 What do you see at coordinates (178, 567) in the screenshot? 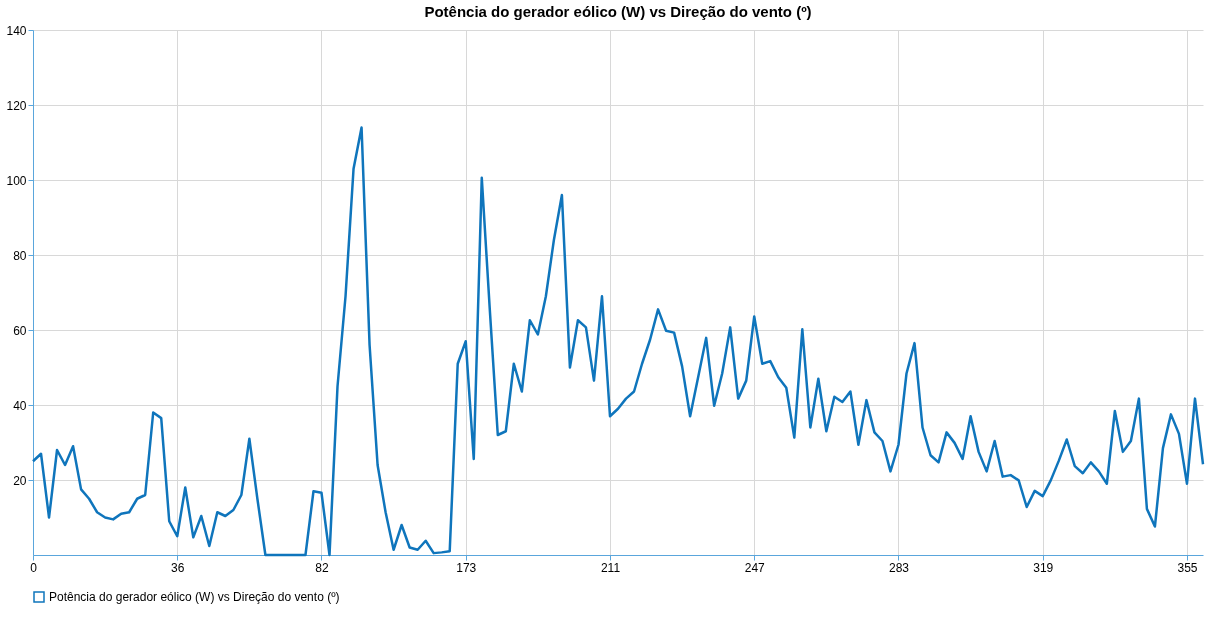
I see `x-tick-label: 36` at bounding box center [178, 567].